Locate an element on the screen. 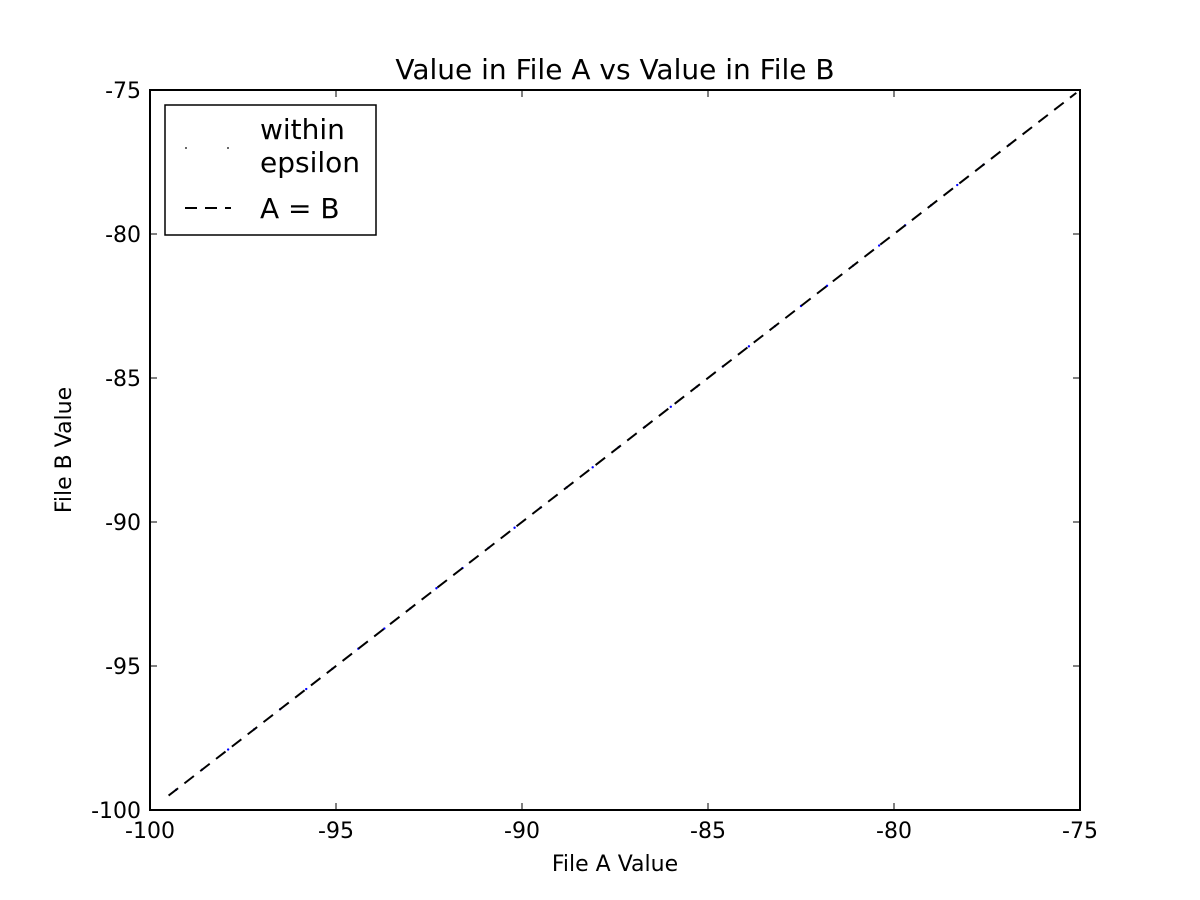 The height and width of the screenshot is (900, 1200). y-tick-label: -95 is located at coordinates (123, 667).